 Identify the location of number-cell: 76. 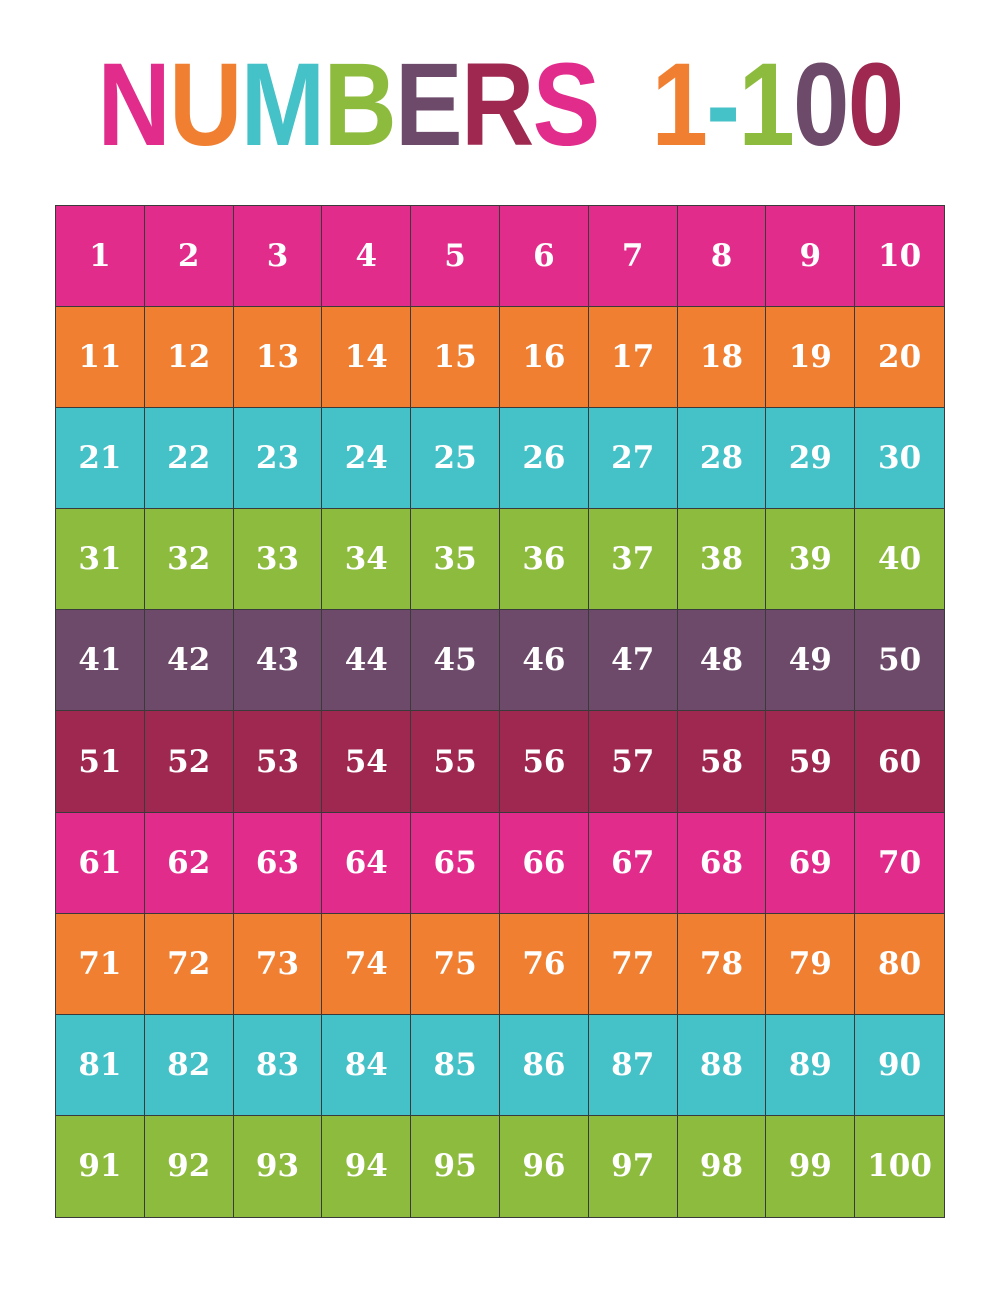
(544, 964).